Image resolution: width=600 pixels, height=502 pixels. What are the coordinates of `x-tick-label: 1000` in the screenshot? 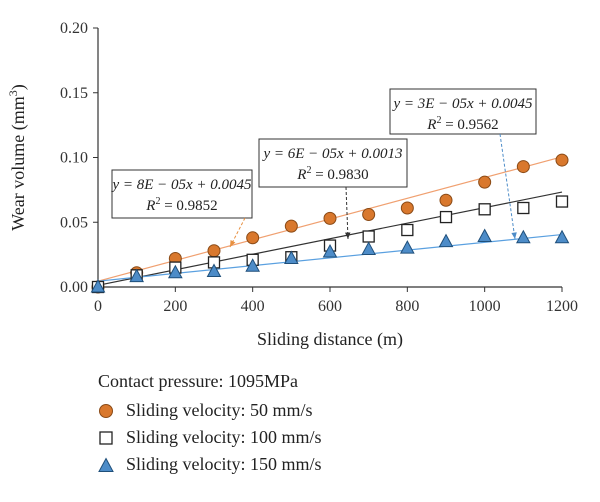 It's located at (485, 306).